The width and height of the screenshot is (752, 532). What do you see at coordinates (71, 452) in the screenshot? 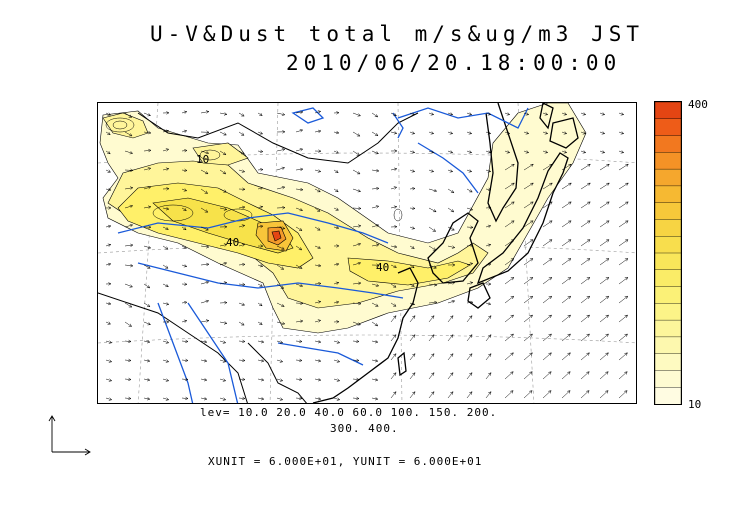
I see `reference-vector-right-arrow` at bounding box center [71, 452].